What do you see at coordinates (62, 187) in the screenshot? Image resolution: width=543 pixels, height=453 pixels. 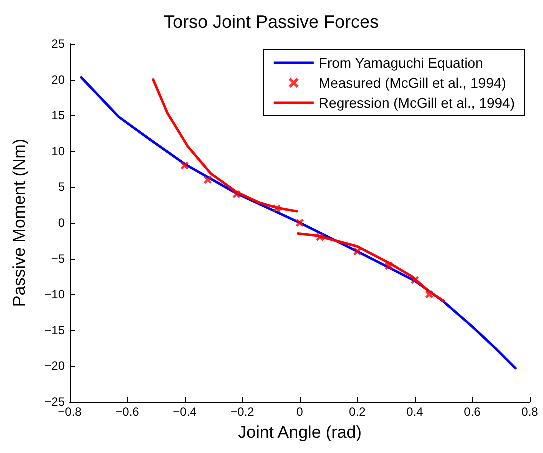 I see `y-tick-label: 5` at bounding box center [62, 187].